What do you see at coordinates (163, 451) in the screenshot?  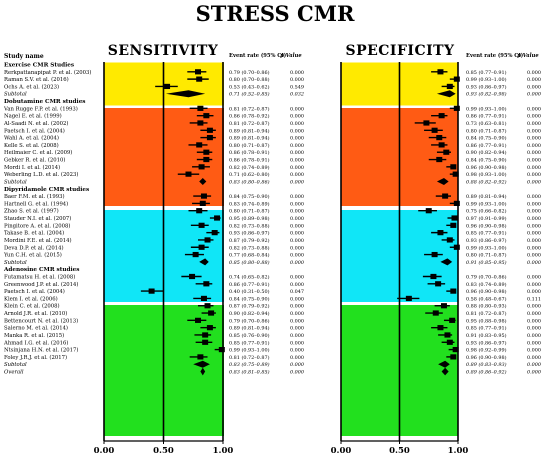 I see `x-tick-label: 0.50` at bounding box center [163, 451].